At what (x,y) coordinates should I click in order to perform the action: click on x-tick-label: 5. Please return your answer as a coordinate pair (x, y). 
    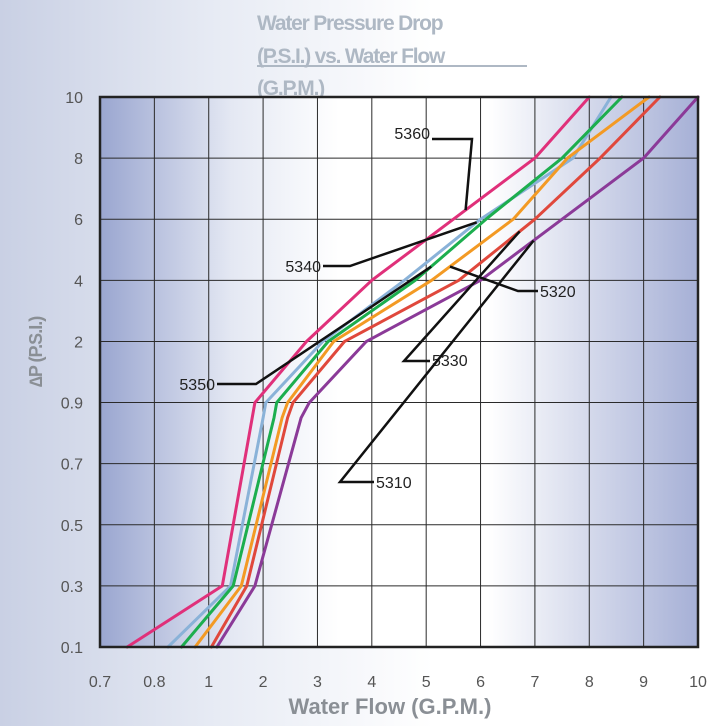
    Looking at the image, I should click on (426, 682).